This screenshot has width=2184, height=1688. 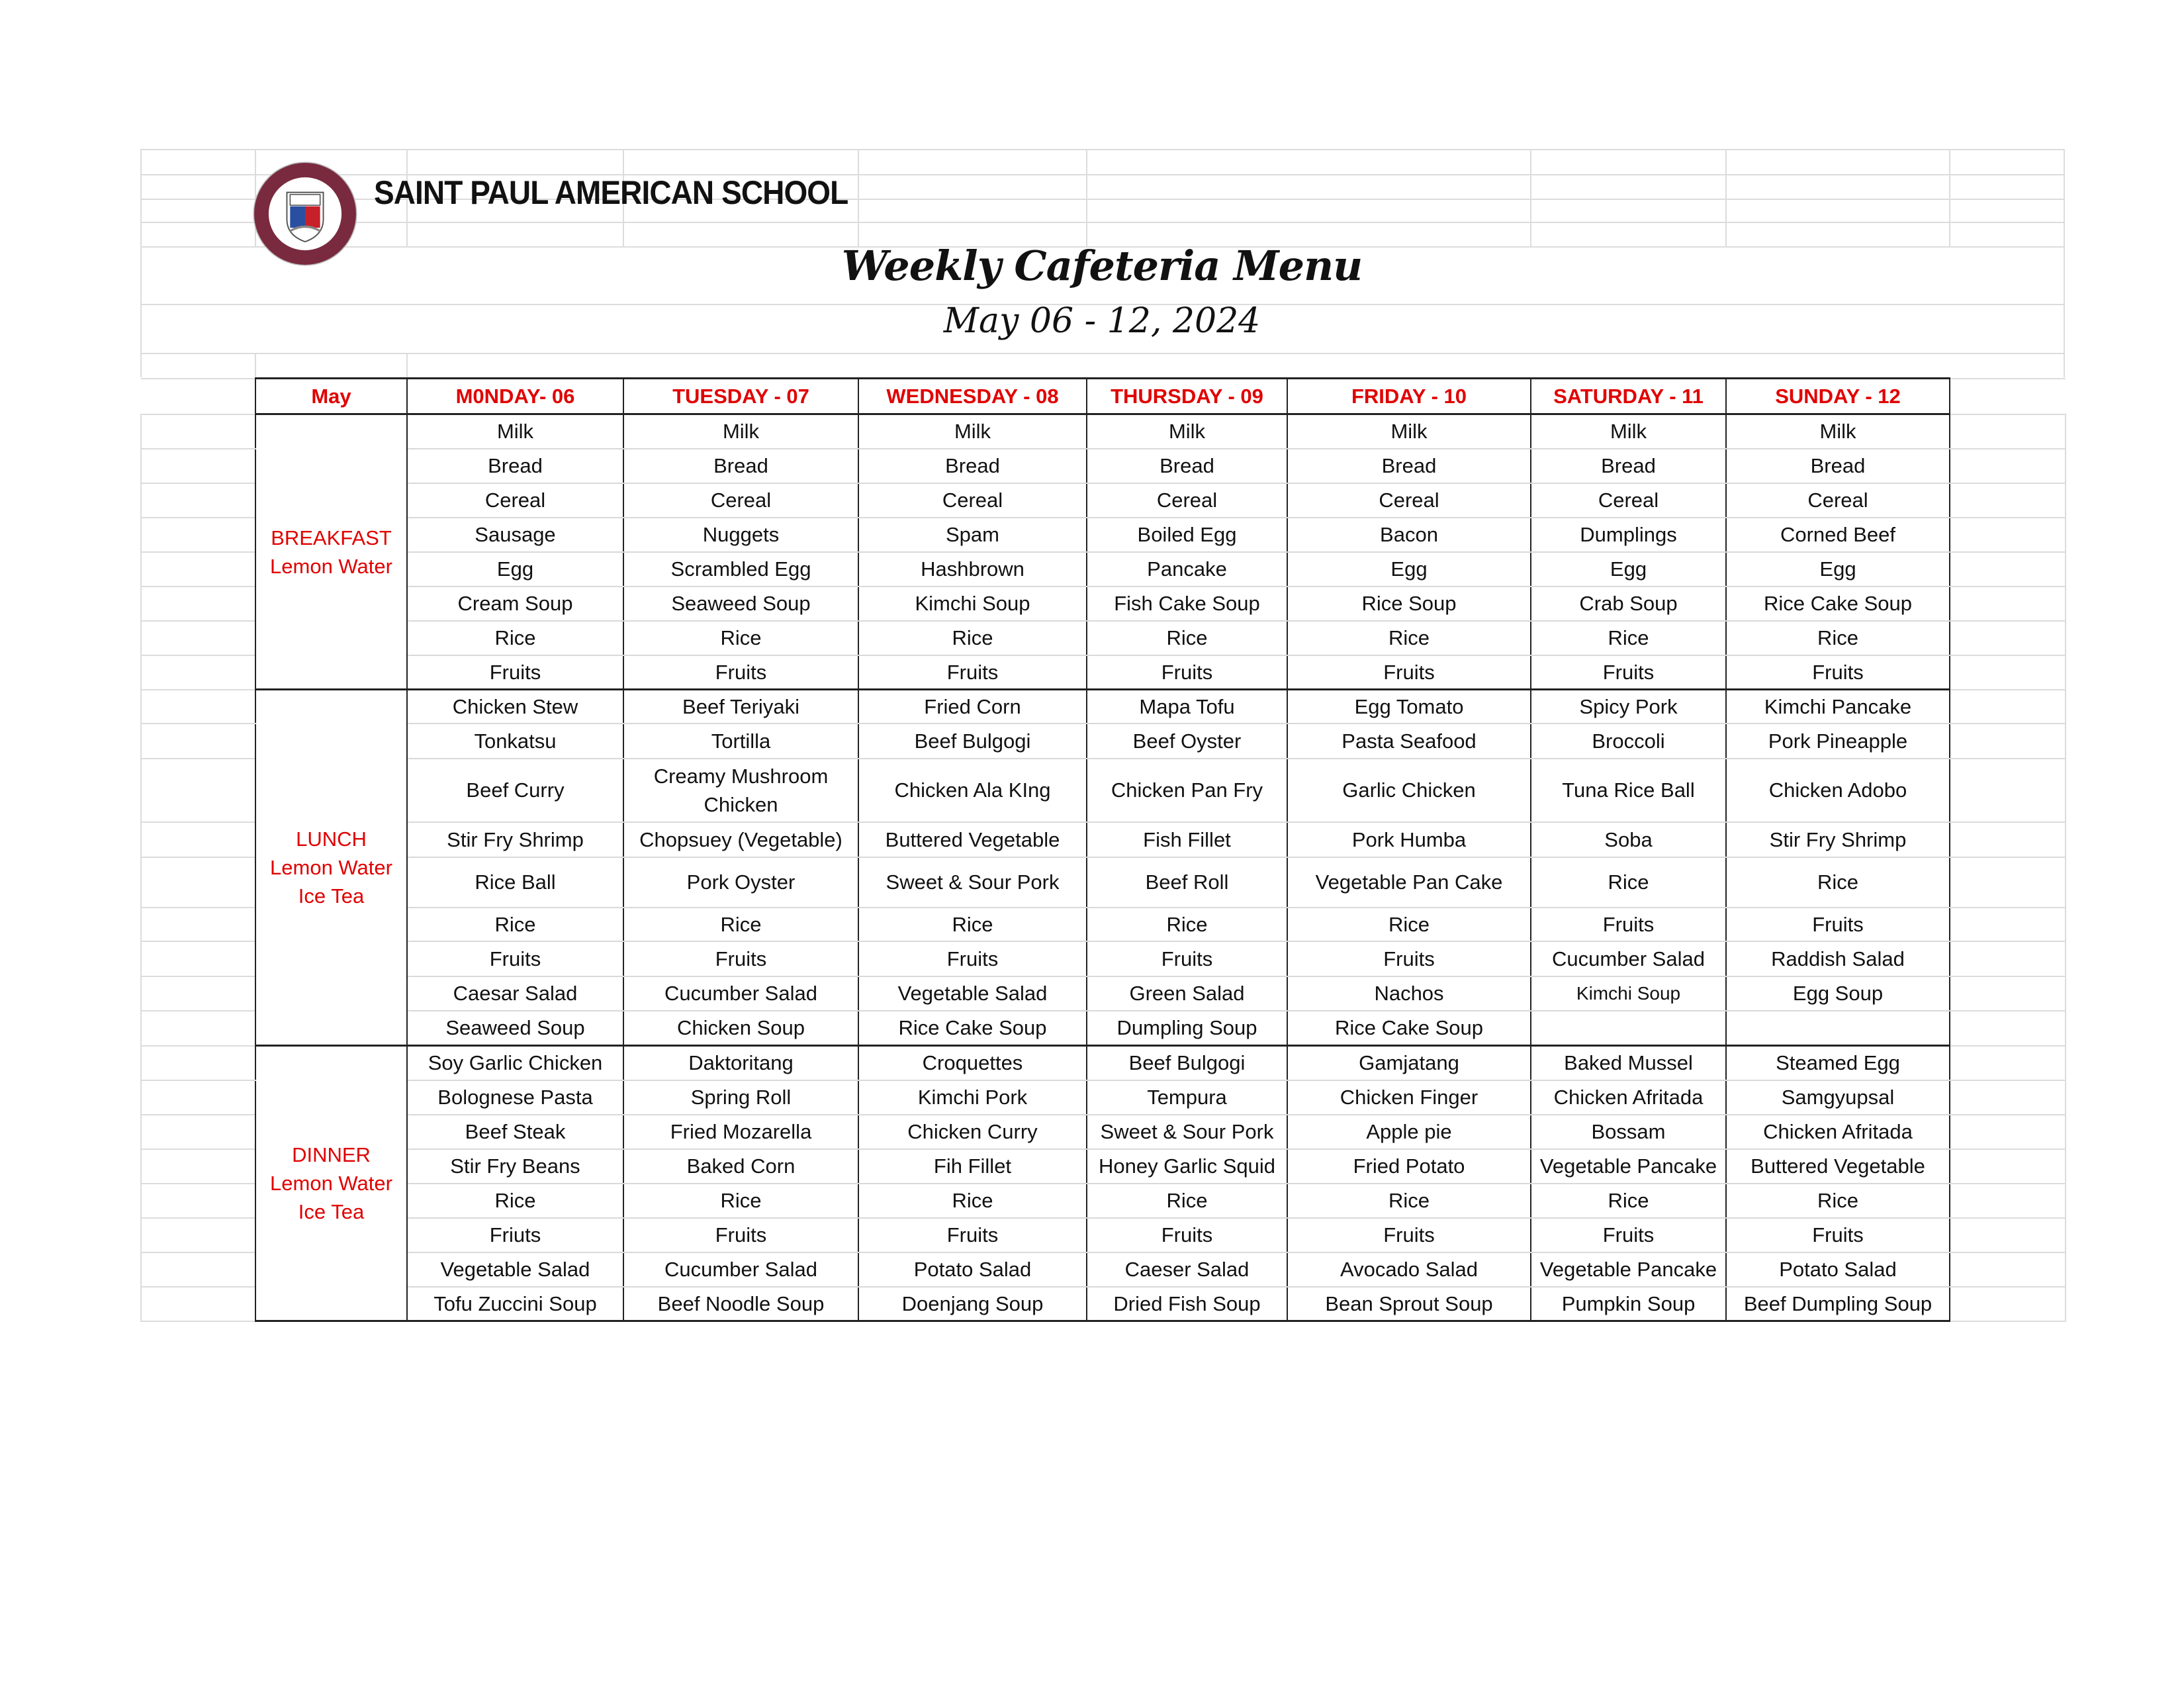 What do you see at coordinates (331, 867) in the screenshot?
I see `meal-label-line: Lemon Water` at bounding box center [331, 867].